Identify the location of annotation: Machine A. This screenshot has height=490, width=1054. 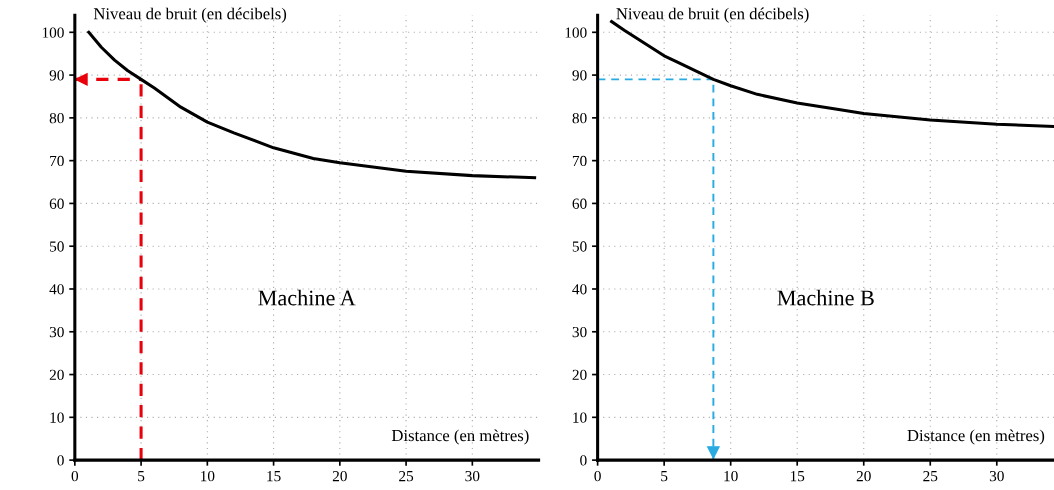
(307, 297).